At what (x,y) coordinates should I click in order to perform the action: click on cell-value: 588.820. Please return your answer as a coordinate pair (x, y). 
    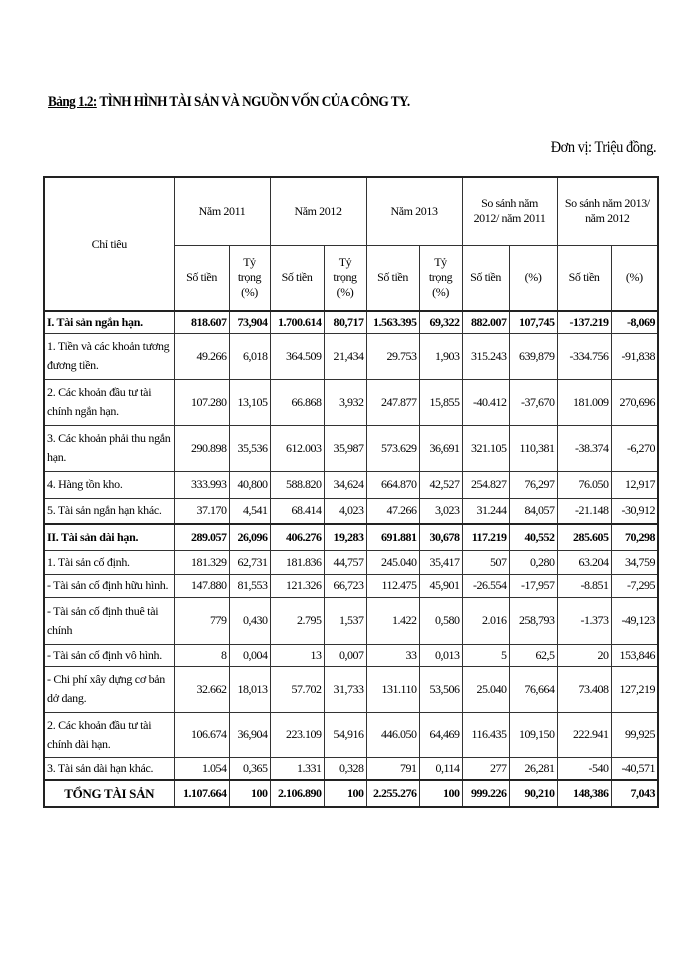
    Looking at the image, I should click on (297, 484).